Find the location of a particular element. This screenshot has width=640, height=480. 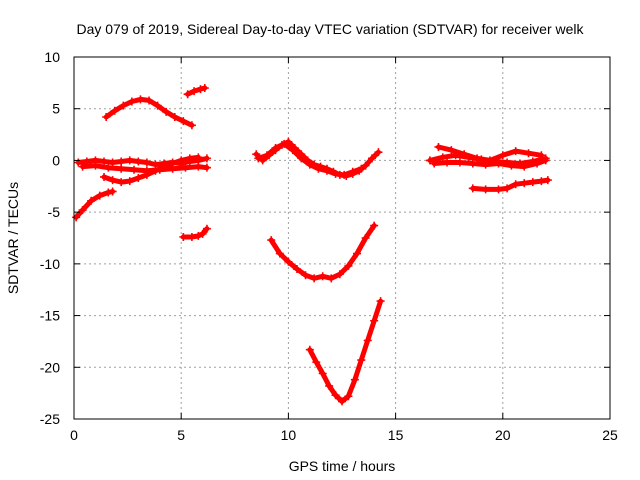

y-tick-label: 0 is located at coordinates (56, 160).